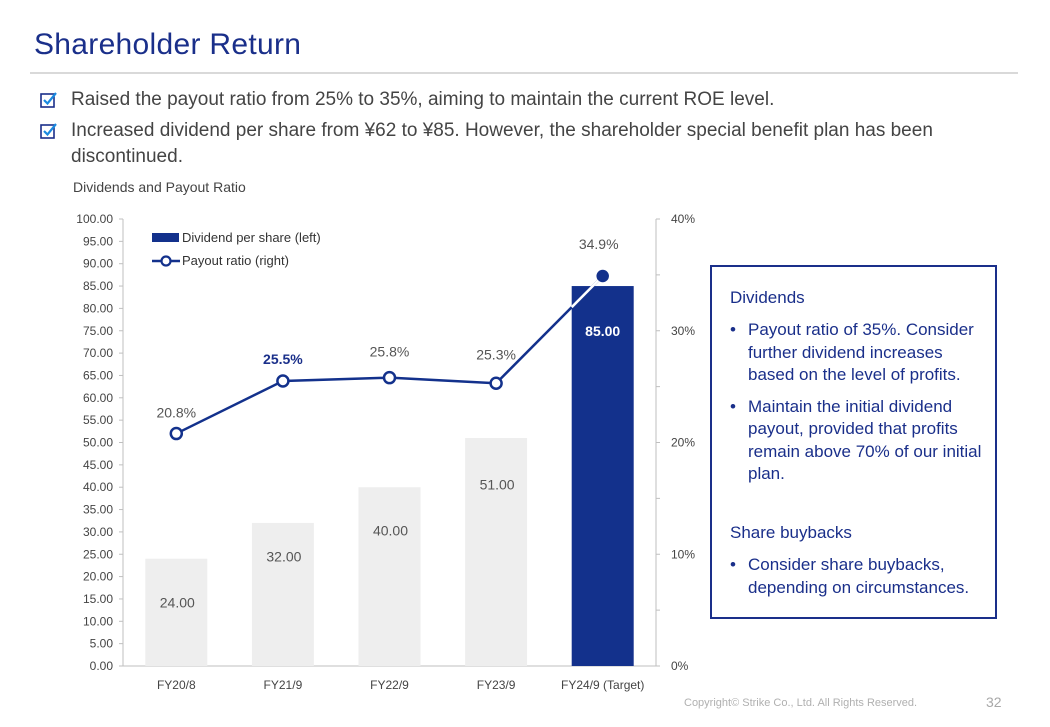 This screenshot has height=727, width=1050. I want to click on right-tick-label: 30%, so click(683, 331).